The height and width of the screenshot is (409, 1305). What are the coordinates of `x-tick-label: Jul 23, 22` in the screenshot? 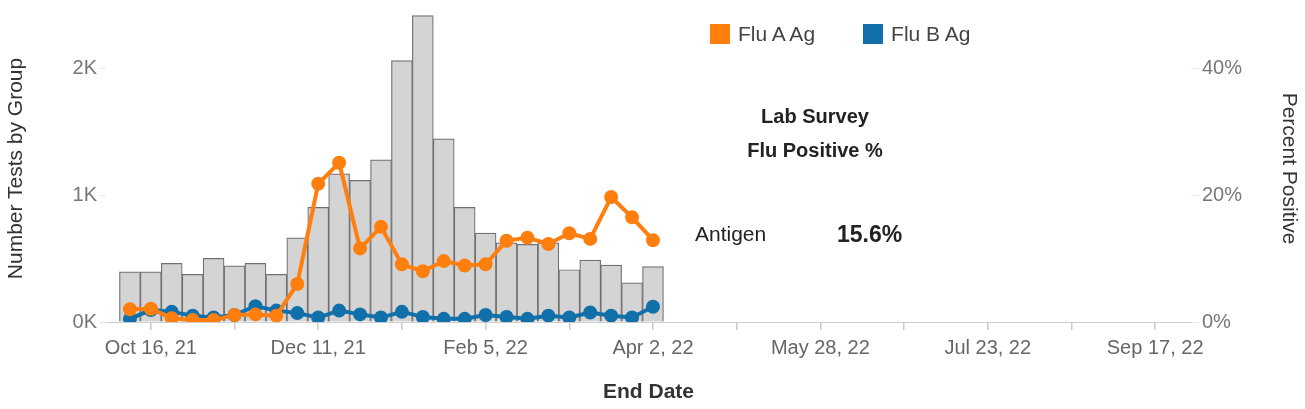 It's located at (988, 346).